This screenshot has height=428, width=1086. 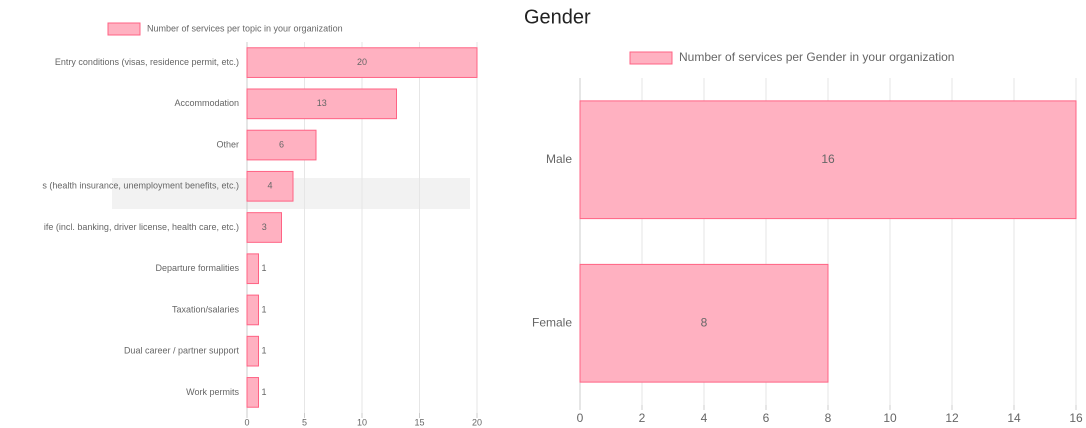 What do you see at coordinates (477, 422) in the screenshot?
I see `x-tick-label: 20` at bounding box center [477, 422].